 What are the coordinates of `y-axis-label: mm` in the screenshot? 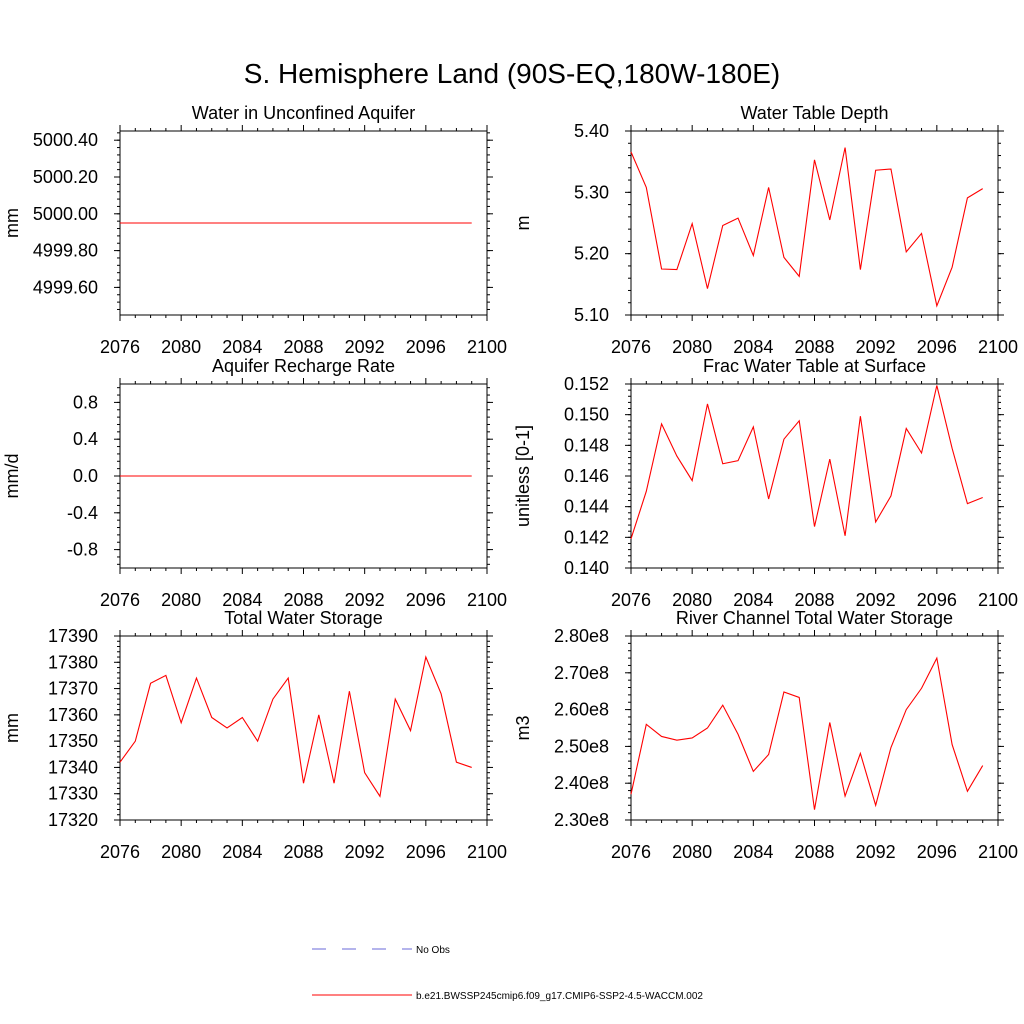 It's located at (12, 223).